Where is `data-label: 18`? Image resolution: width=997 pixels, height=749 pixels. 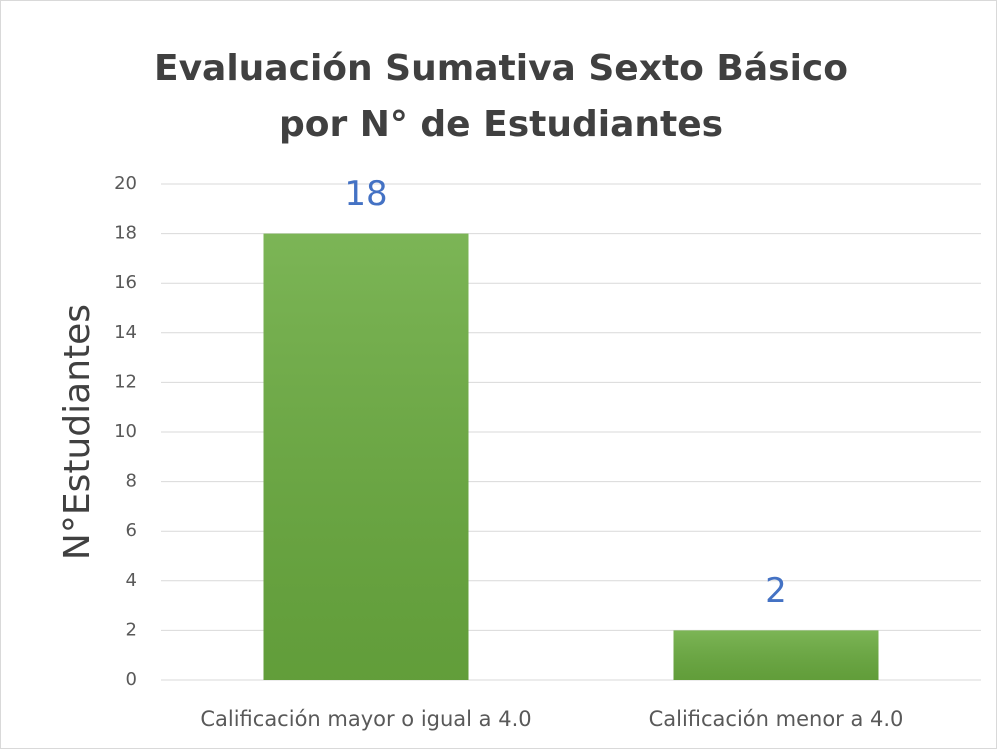
data-label: 18 is located at coordinates (365, 194).